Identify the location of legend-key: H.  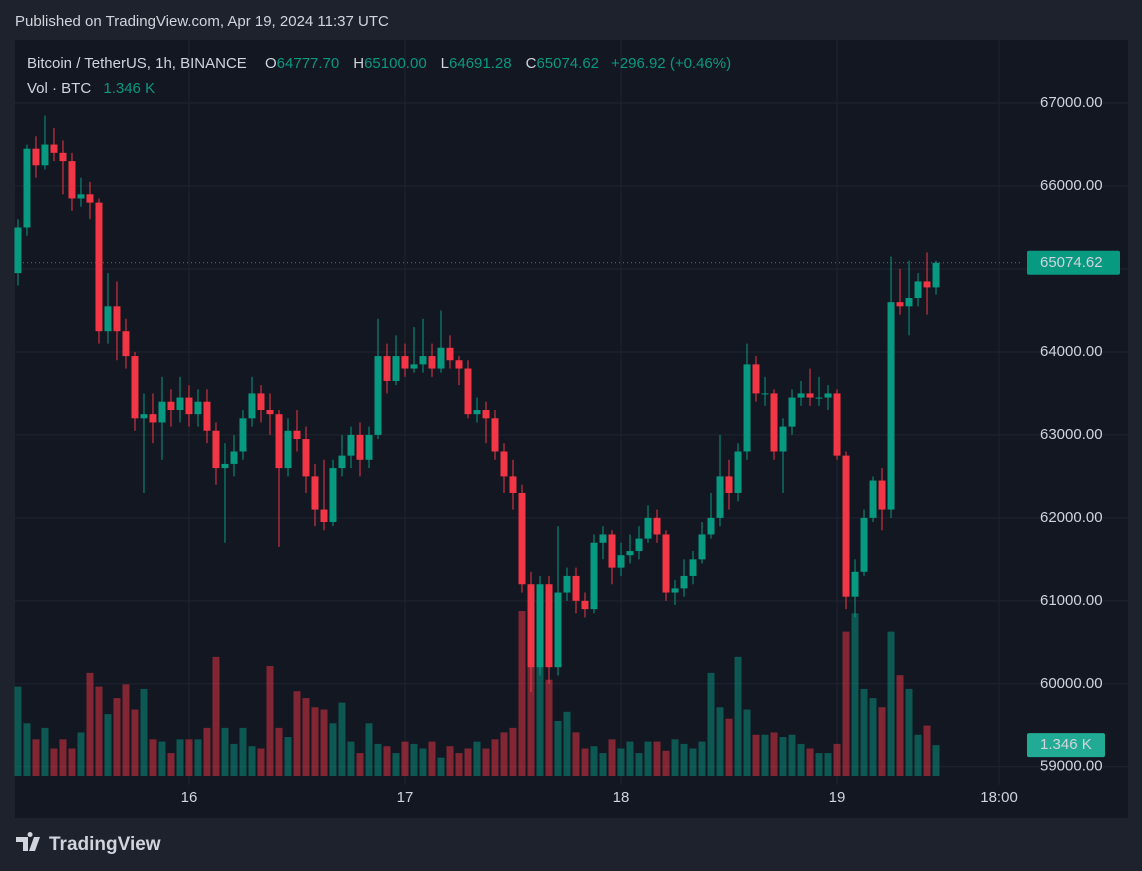
(358, 63).